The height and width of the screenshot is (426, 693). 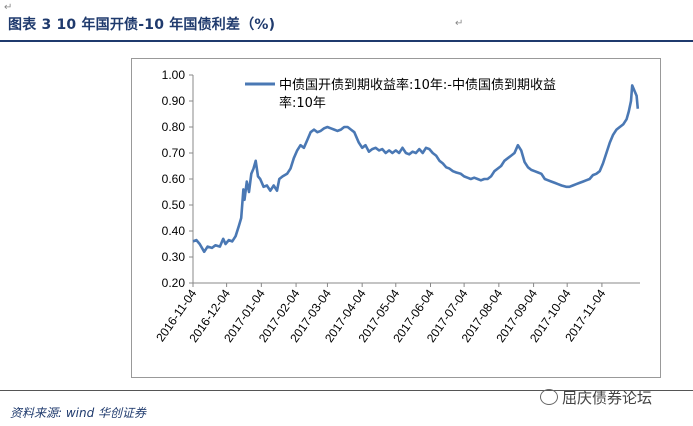 I want to click on title-rule, so click(x=346, y=41).